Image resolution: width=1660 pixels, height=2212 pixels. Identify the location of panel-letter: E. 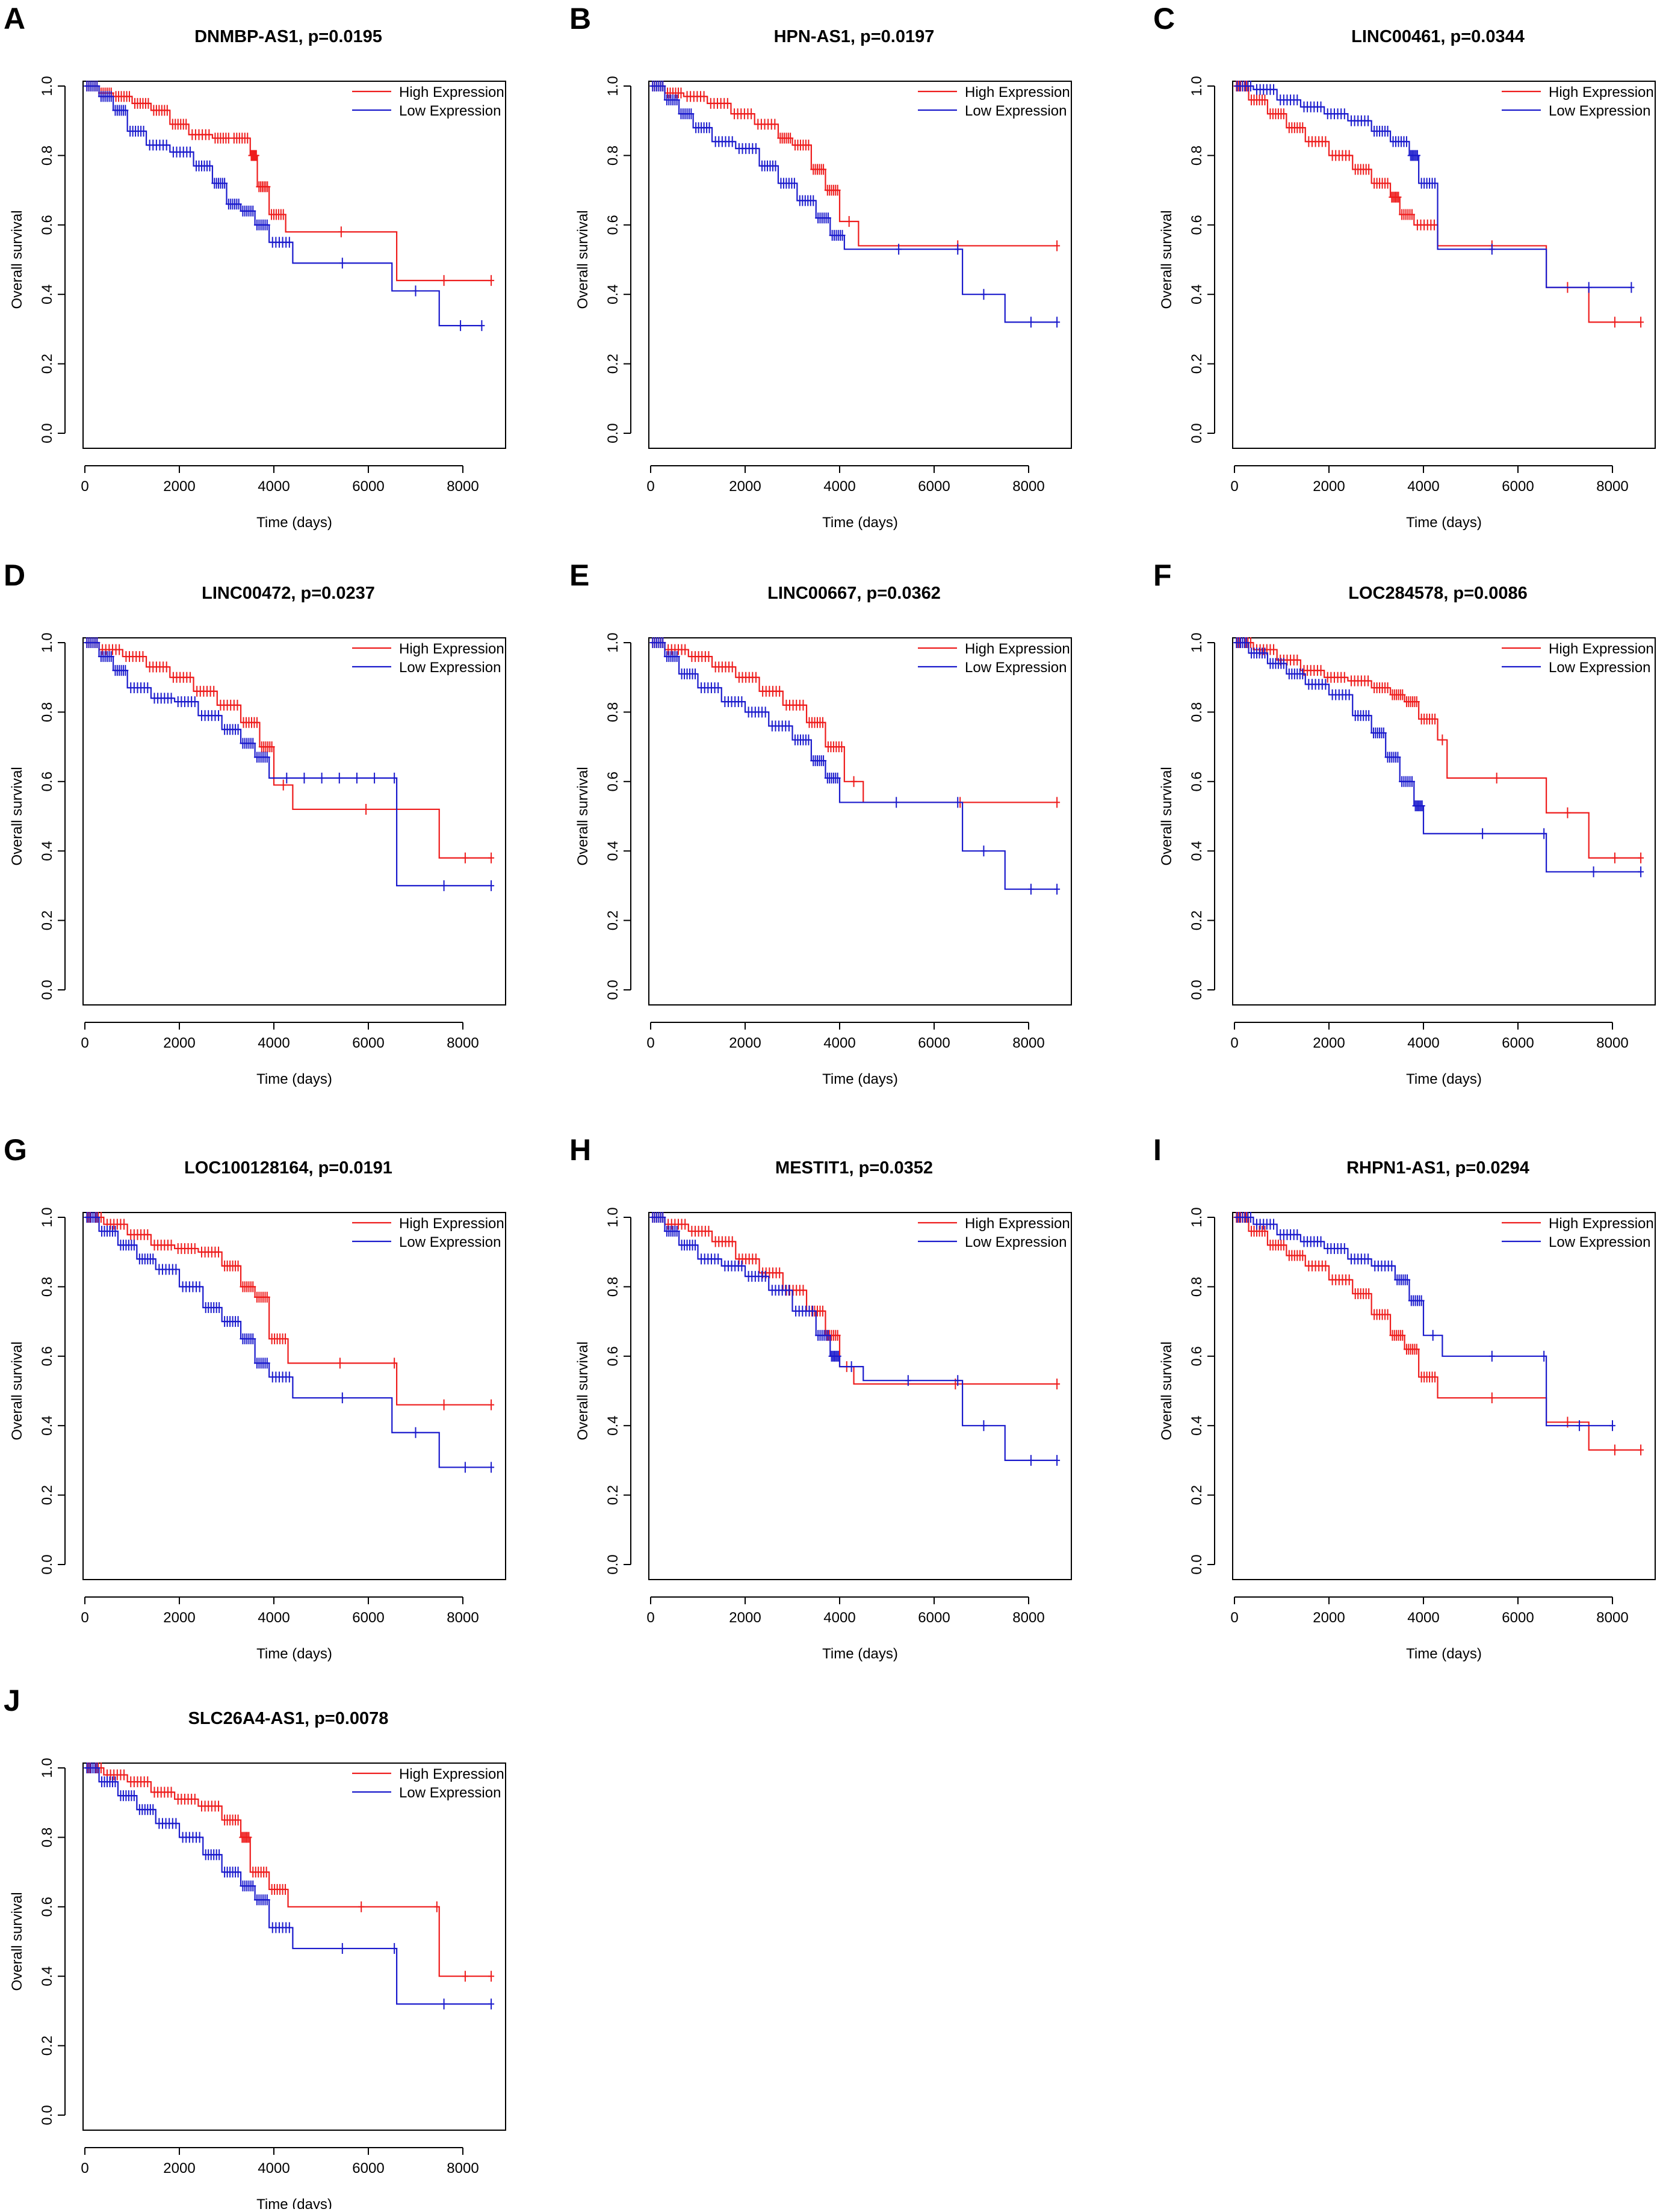
(579, 575).